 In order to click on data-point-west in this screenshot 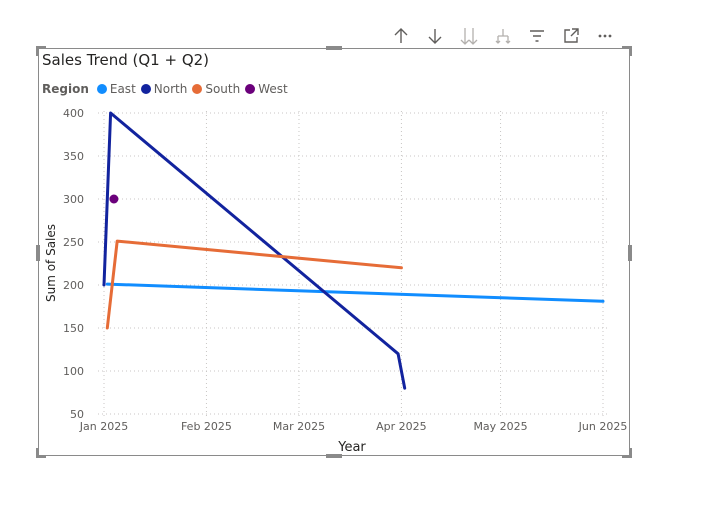, I will do `click(114, 199)`.